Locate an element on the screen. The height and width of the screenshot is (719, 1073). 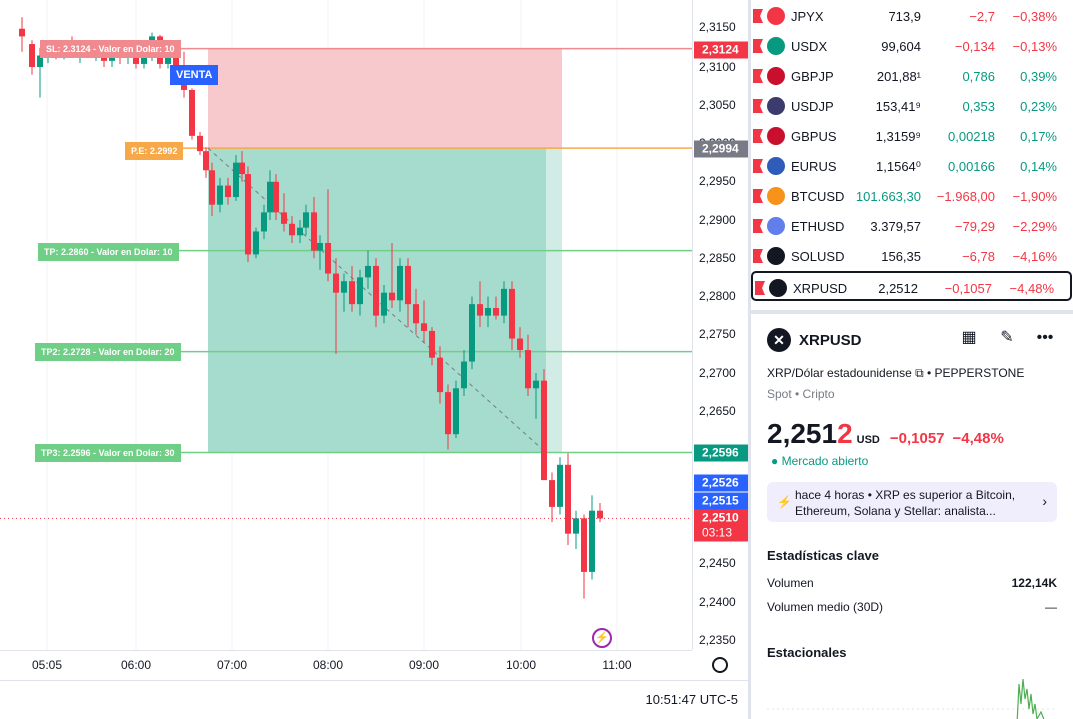
time-tick: 07:00 is located at coordinates (232, 665).